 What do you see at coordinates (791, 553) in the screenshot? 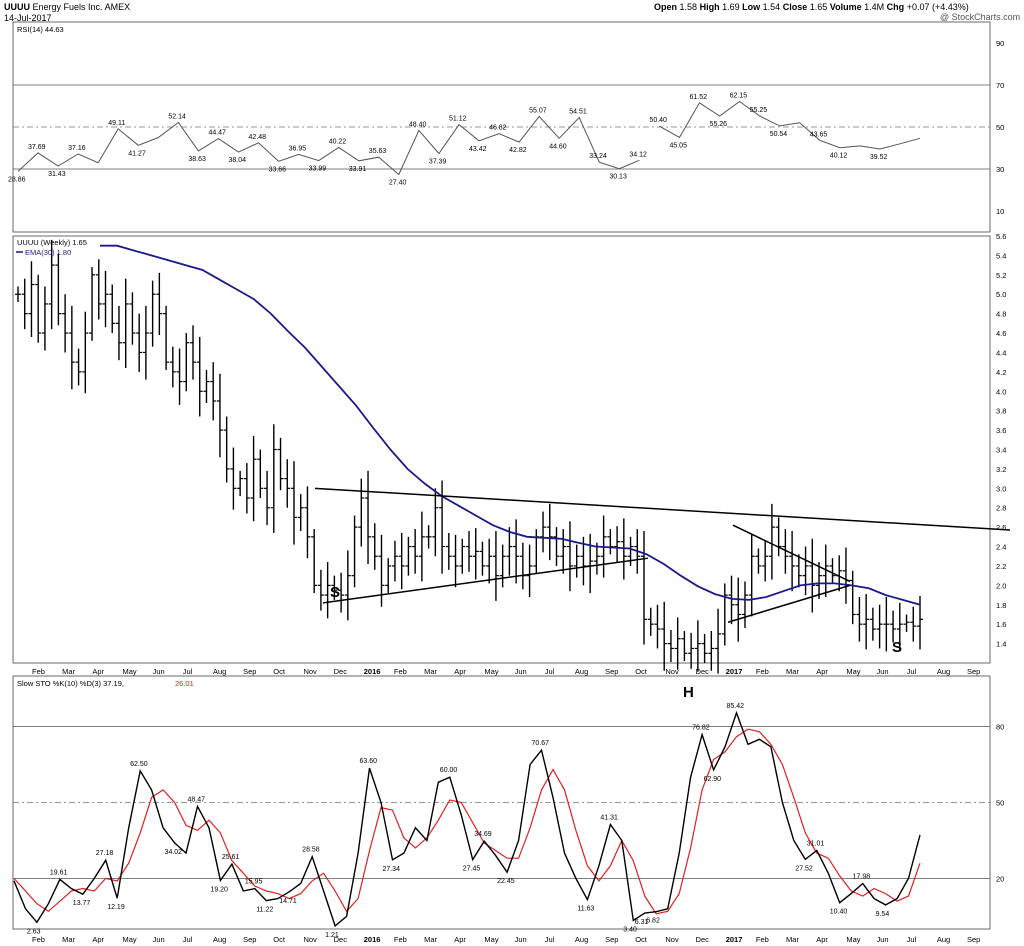
I see `right-triangle-resistance` at bounding box center [791, 553].